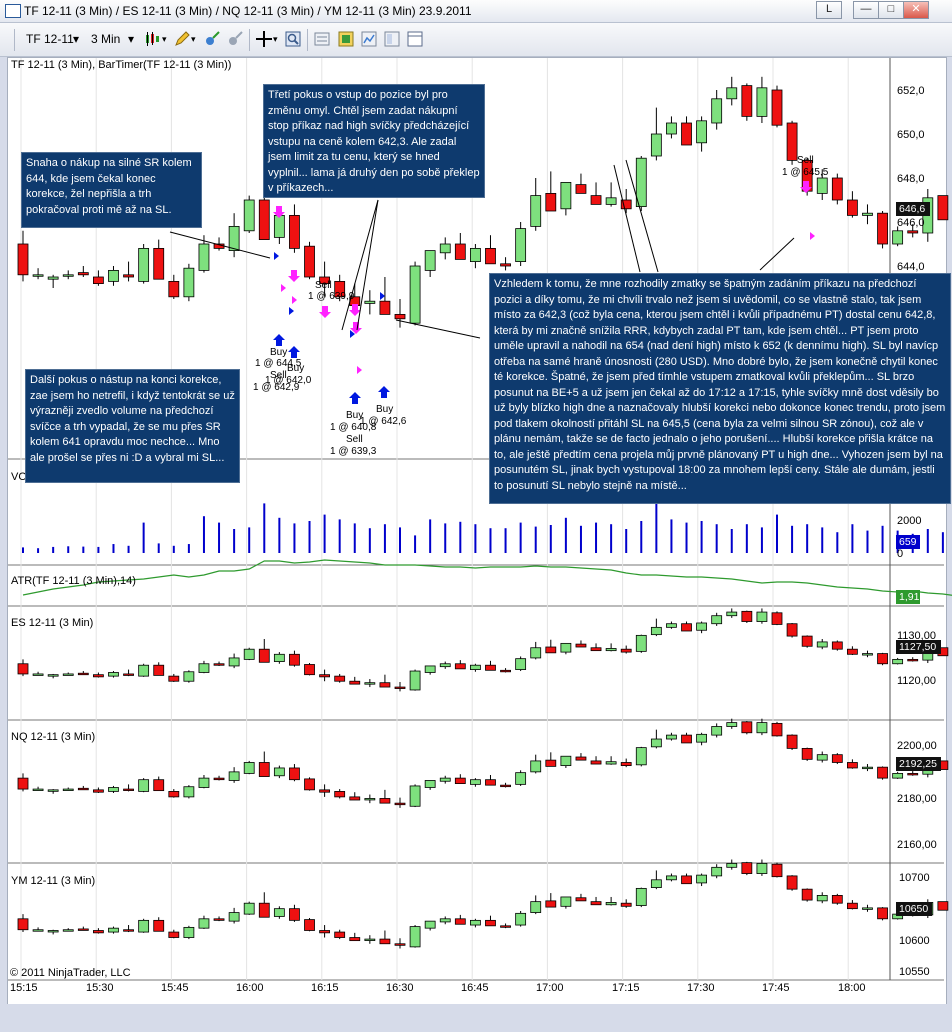  Describe the element at coordinates (193, 39) in the screenshot. I see `drawing-dropdown-icon: ▾` at that location.